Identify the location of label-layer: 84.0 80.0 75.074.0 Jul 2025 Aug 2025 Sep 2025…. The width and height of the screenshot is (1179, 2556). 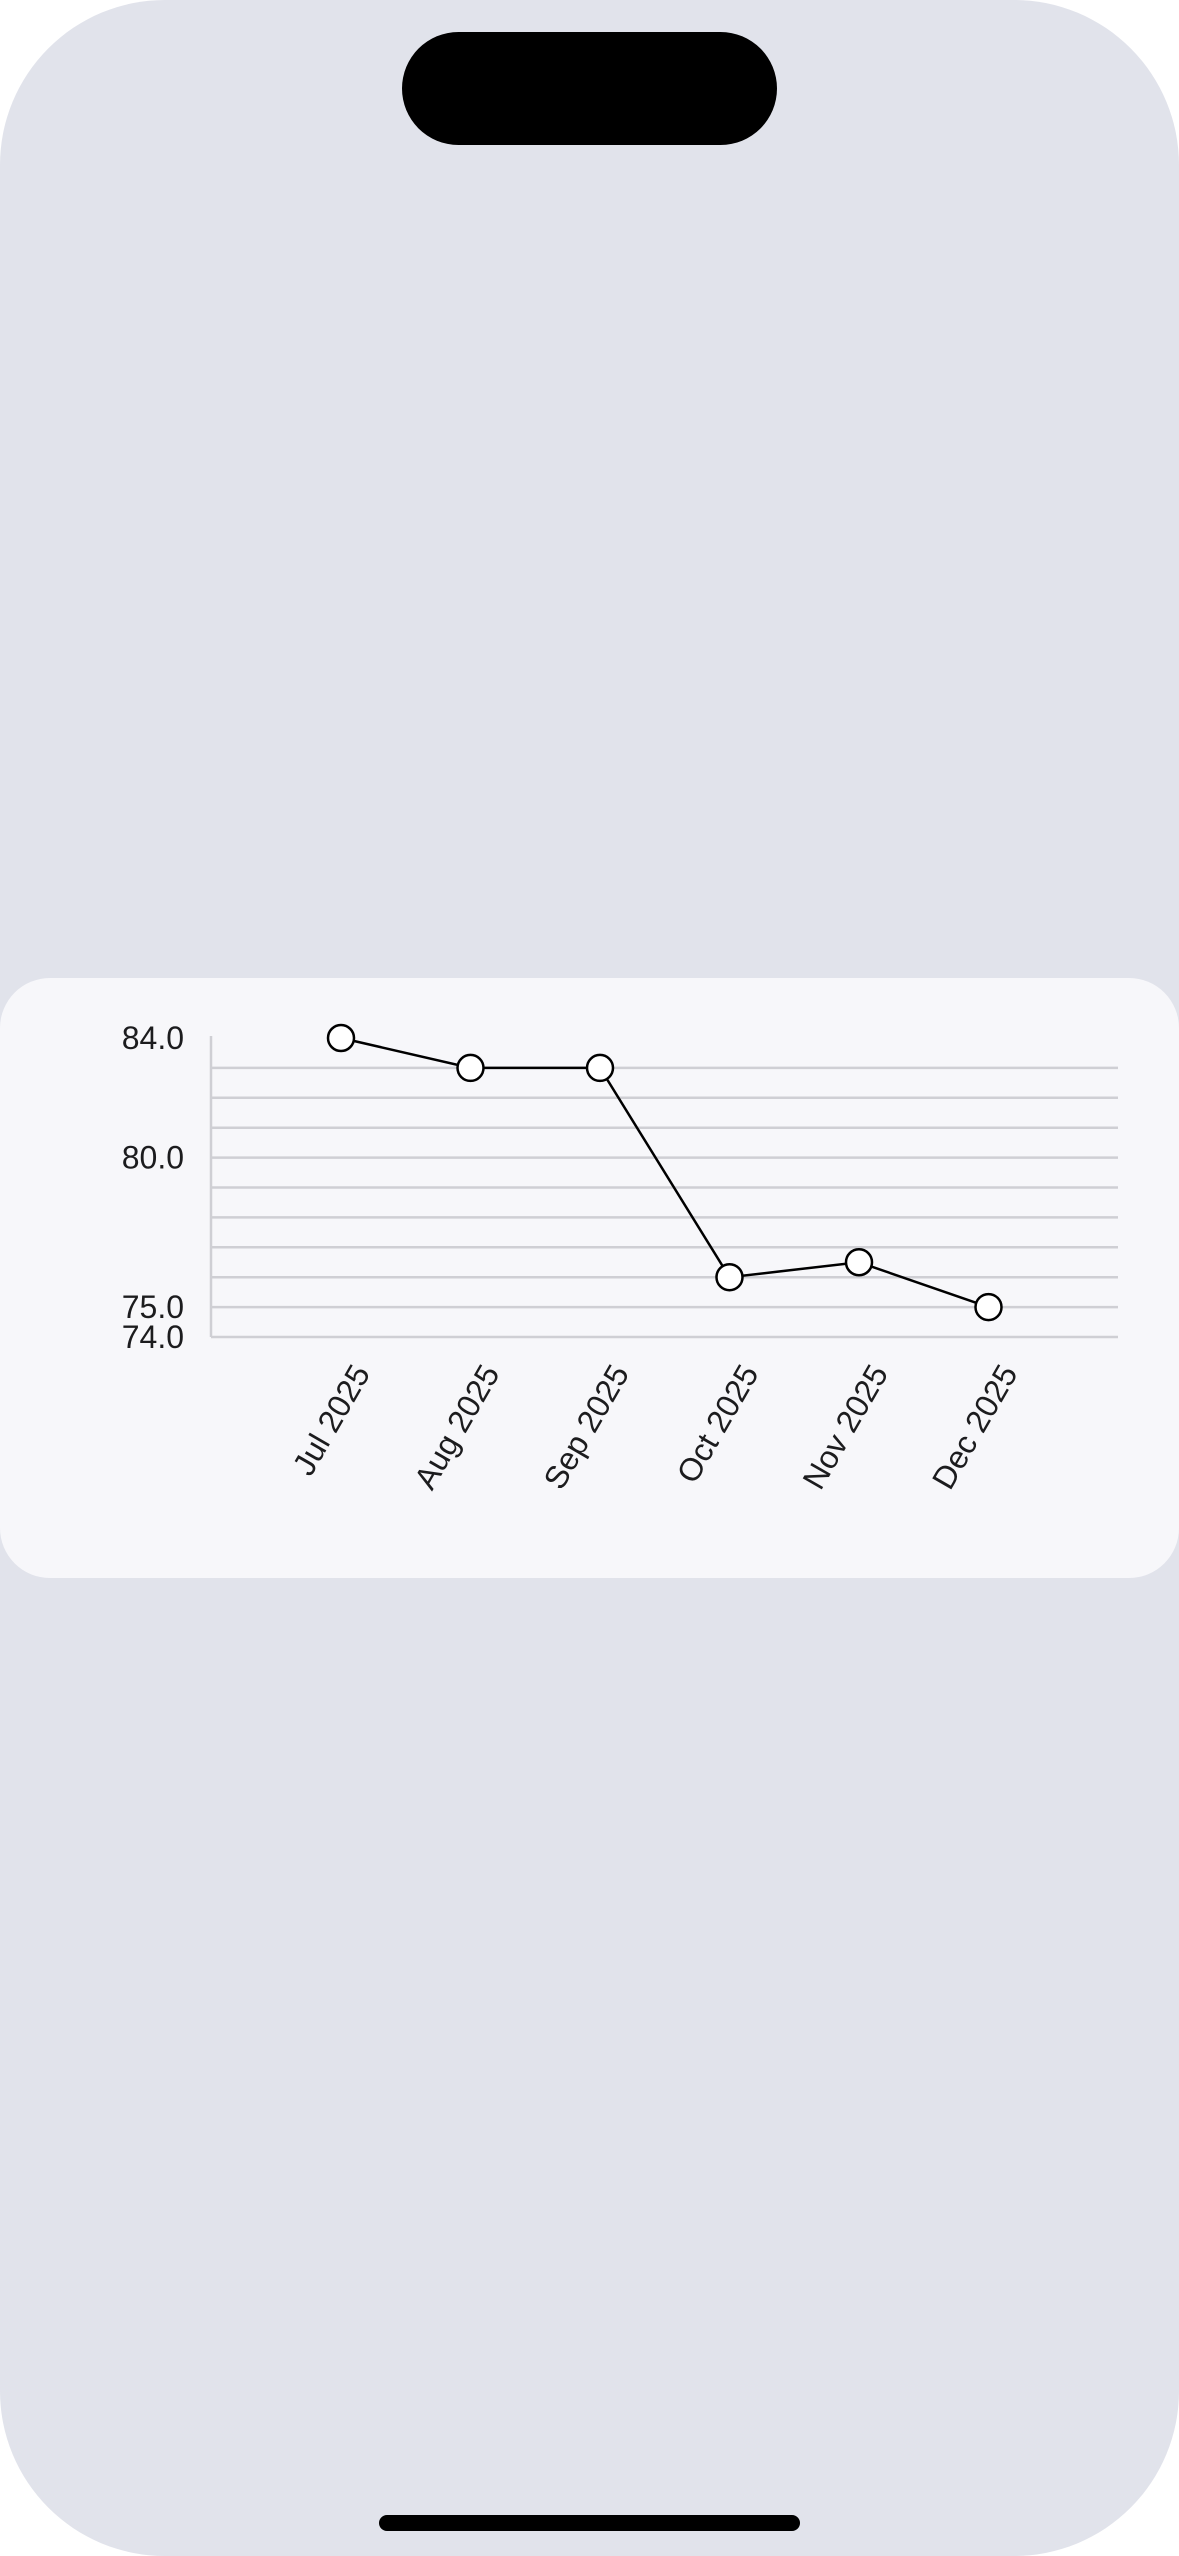
(573, 1257).